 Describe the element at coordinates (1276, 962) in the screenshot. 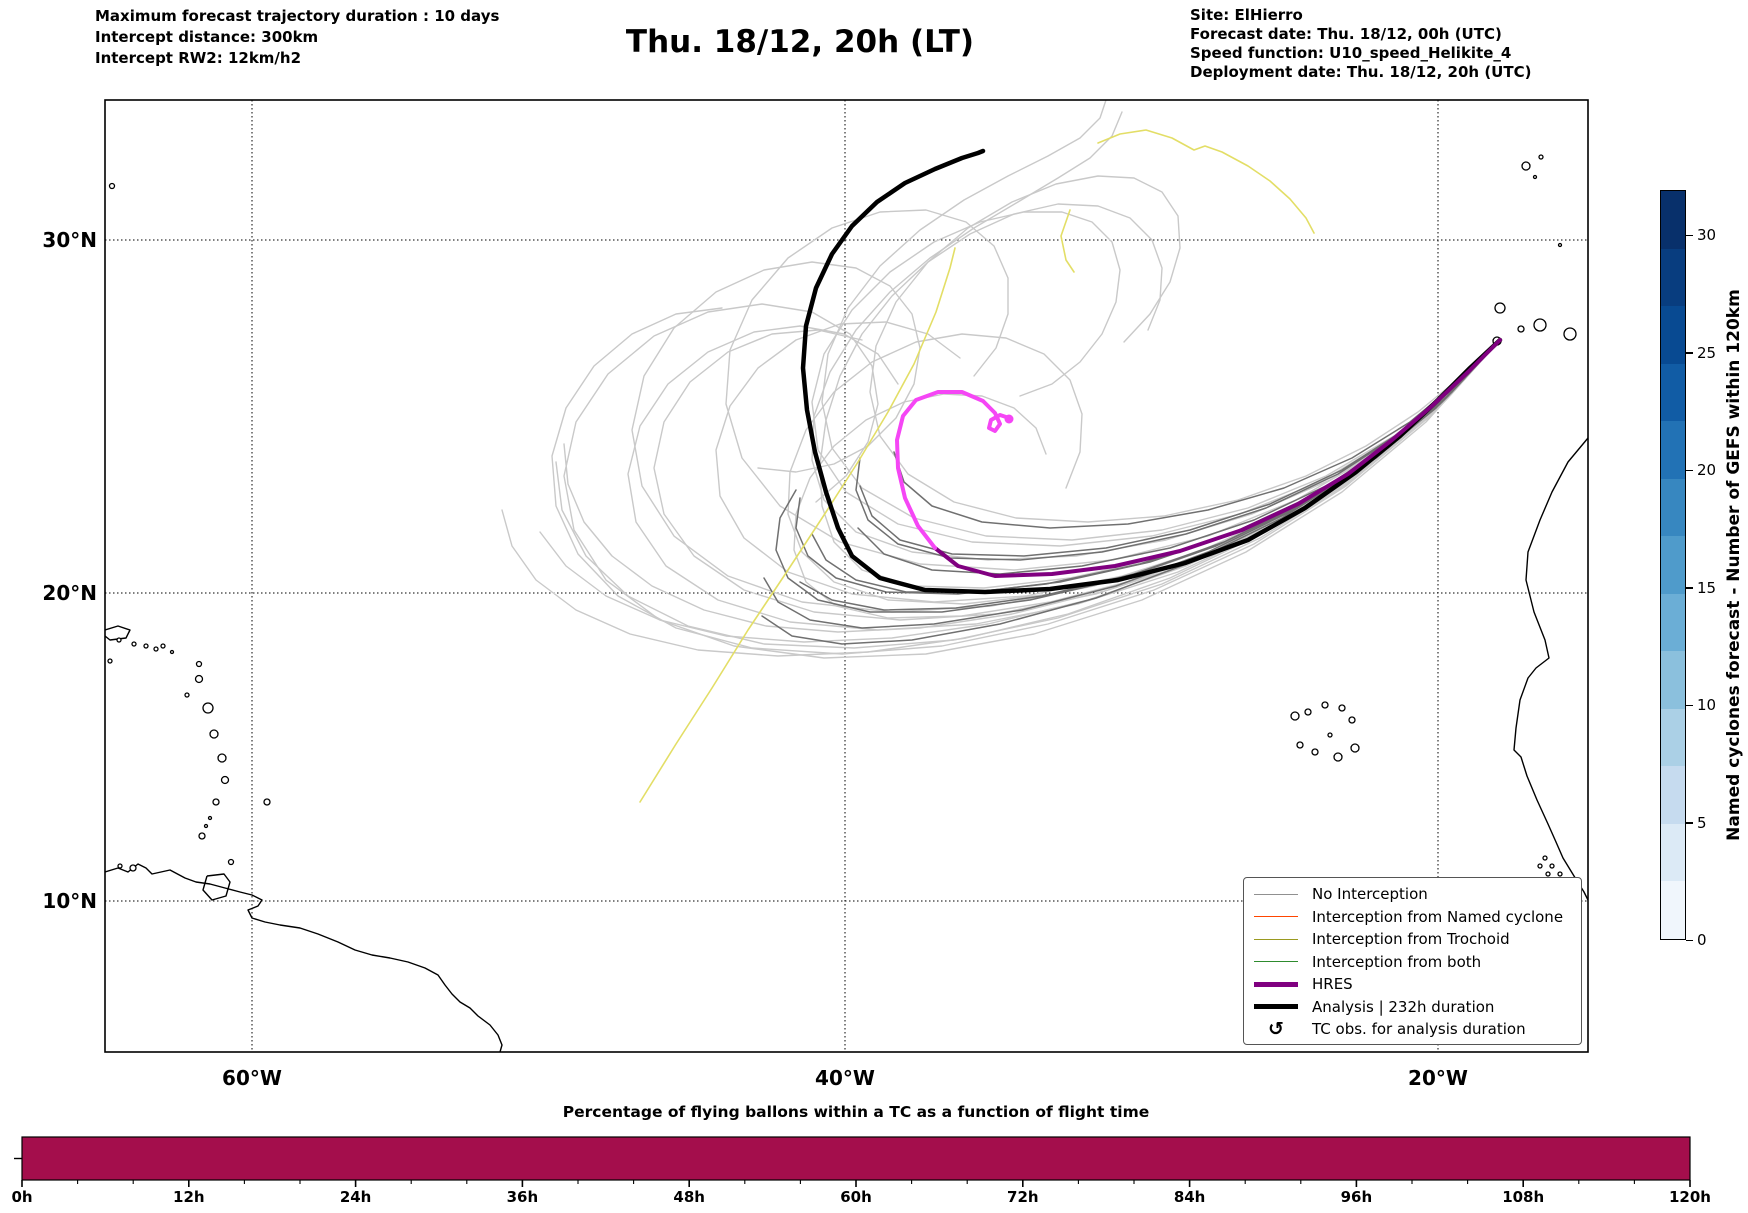

I see `both-line-swatch` at that location.